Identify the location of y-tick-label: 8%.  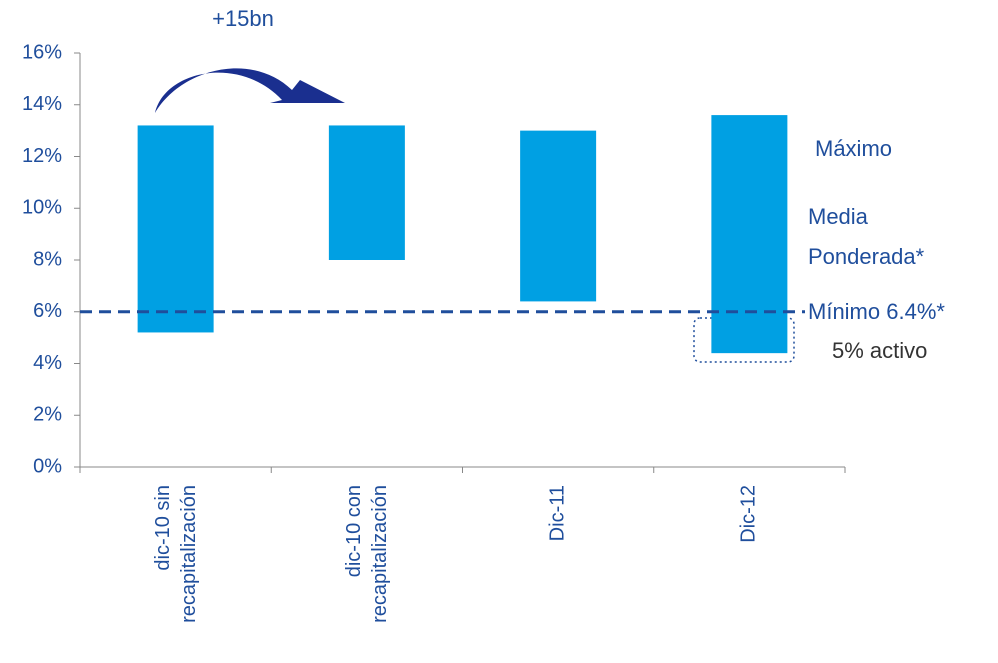
(47, 259).